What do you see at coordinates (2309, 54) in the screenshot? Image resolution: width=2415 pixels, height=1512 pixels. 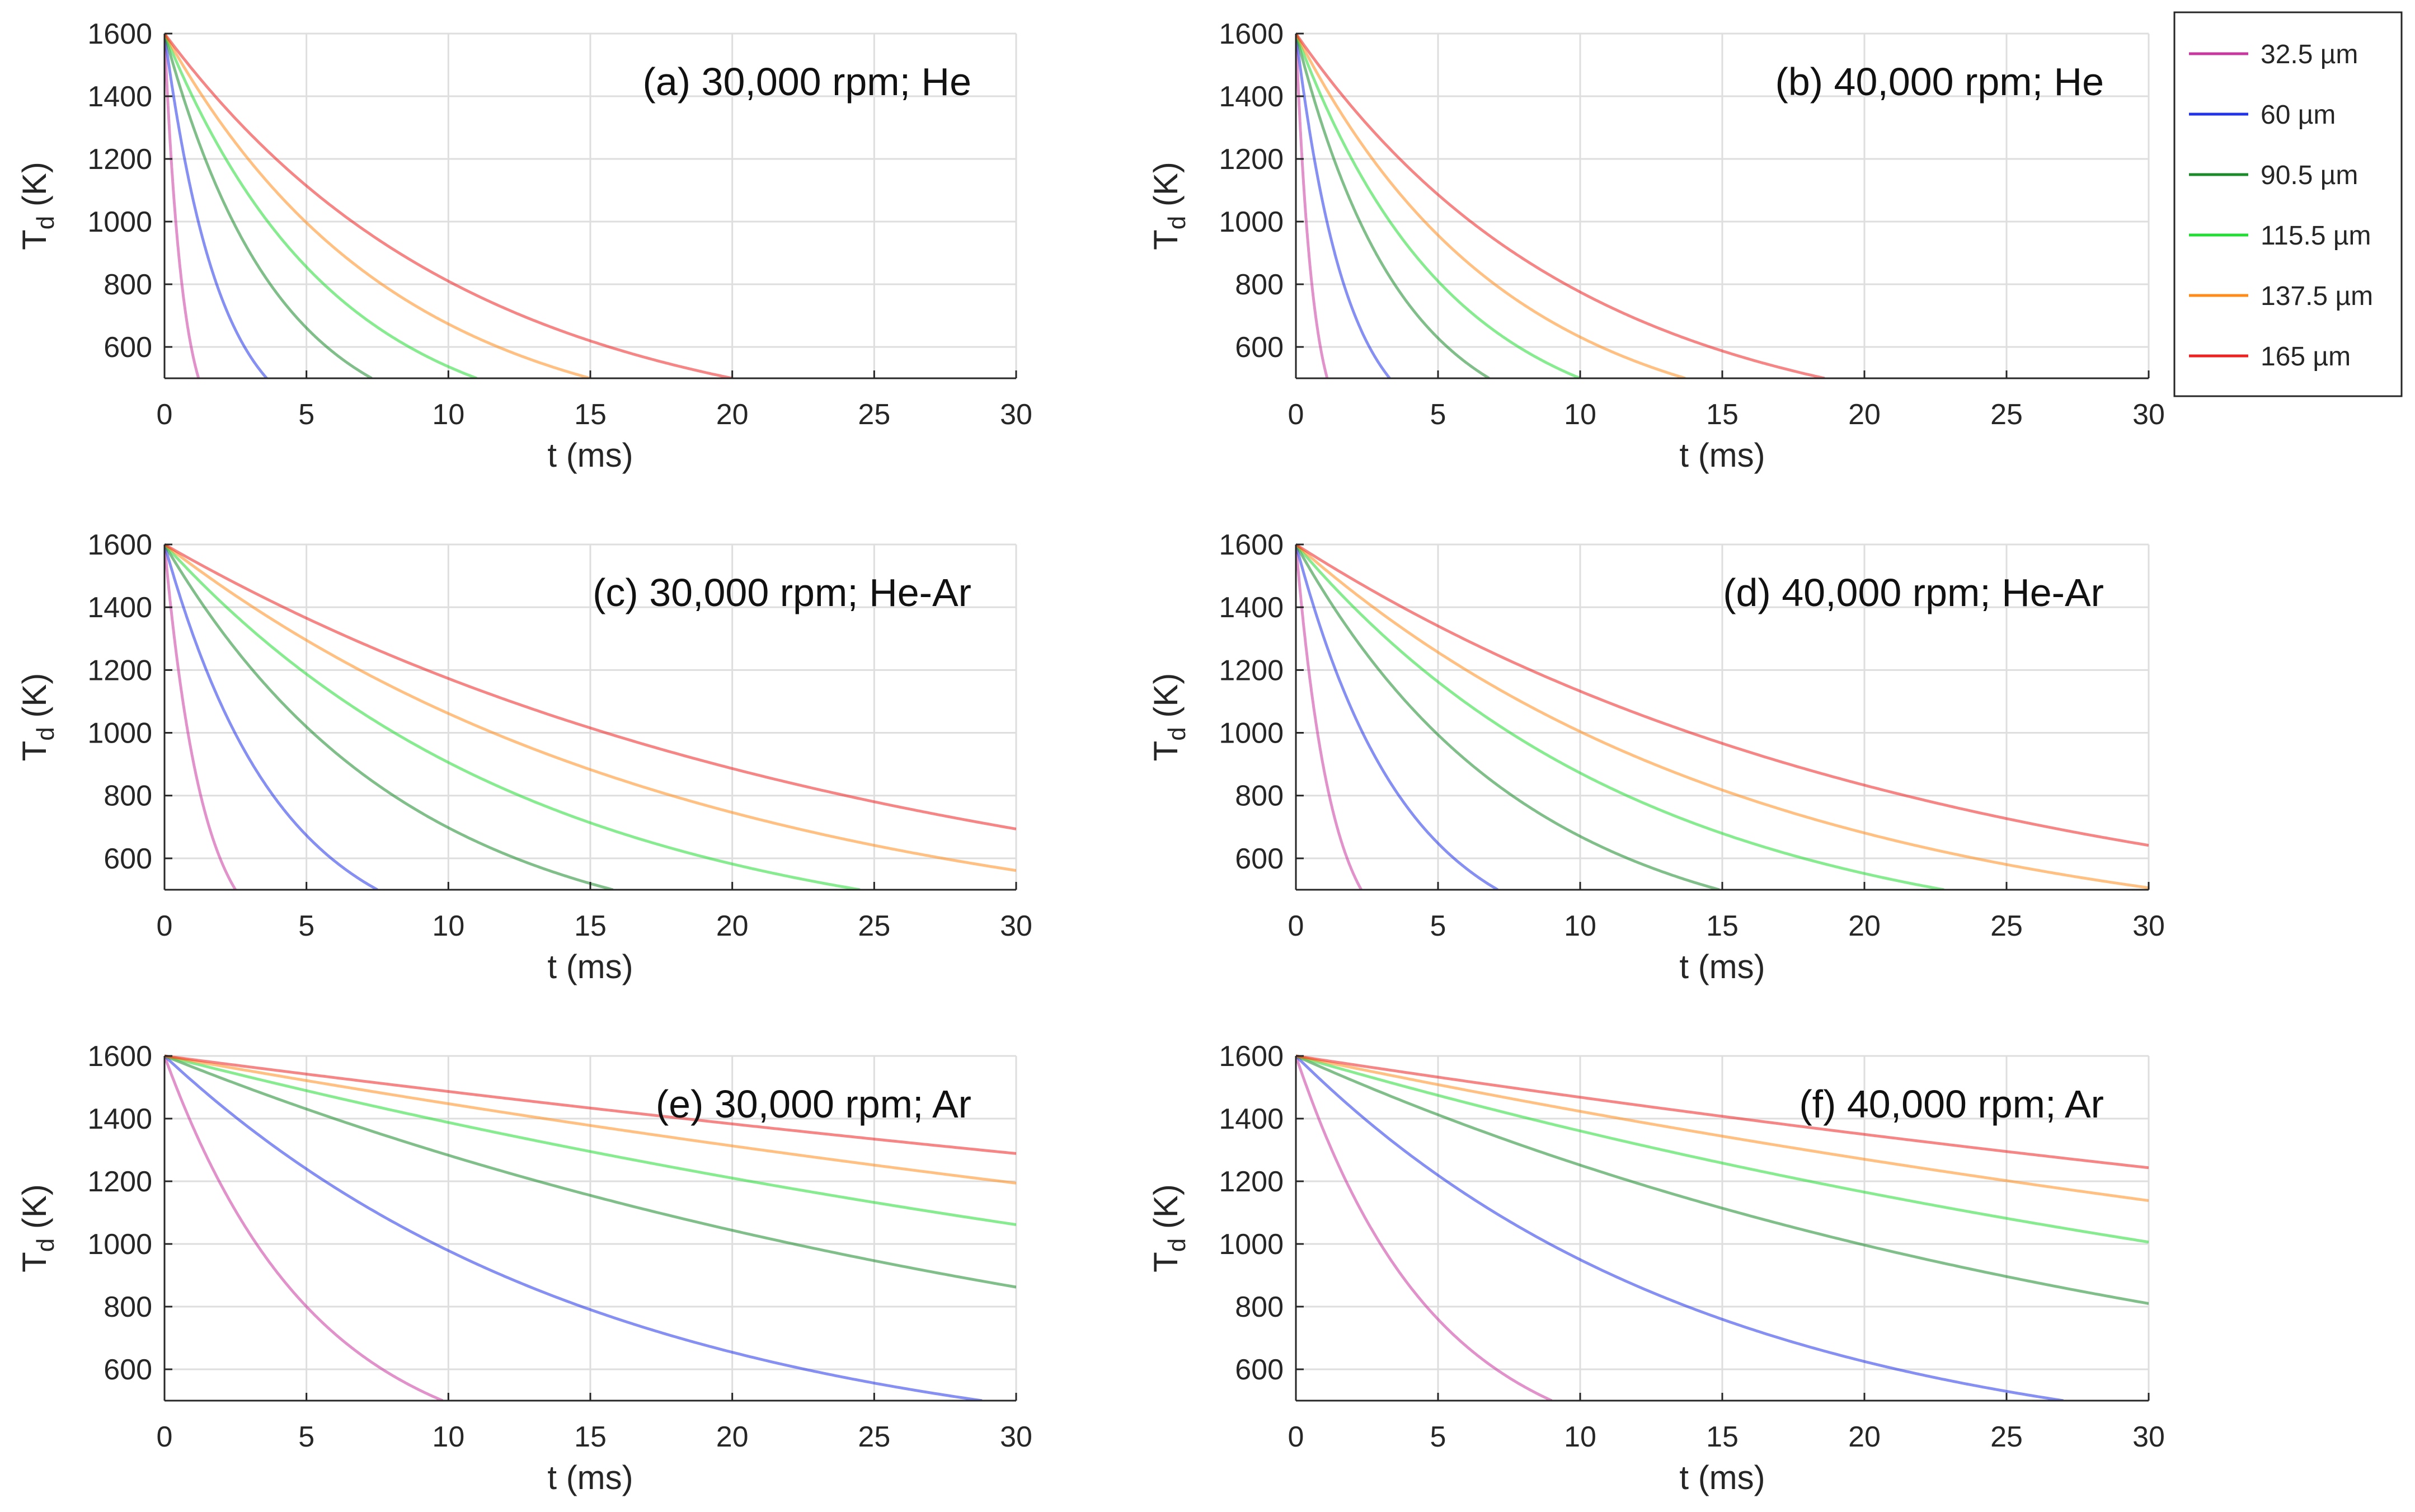 I see `legend-label: 32.5 µm` at bounding box center [2309, 54].